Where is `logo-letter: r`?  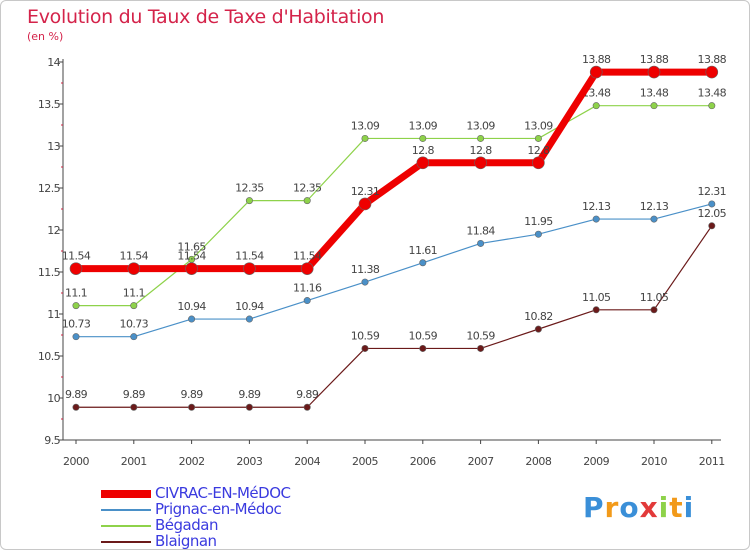
logo-letter: r is located at coordinates (612, 507).